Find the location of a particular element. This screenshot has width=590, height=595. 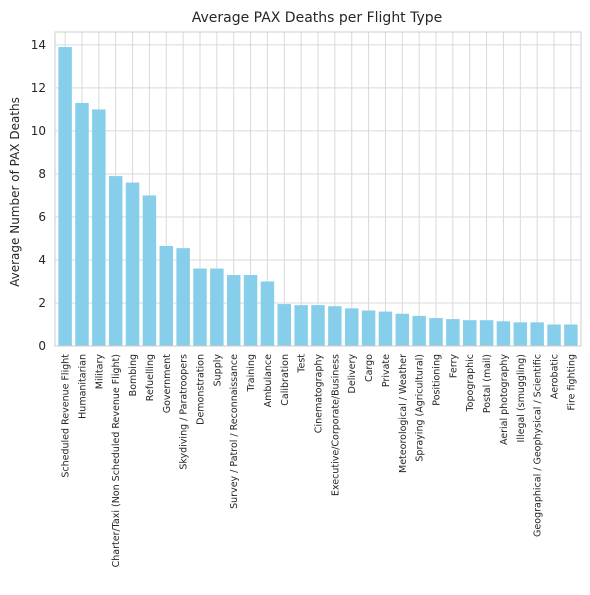

y-tick-label: 14 is located at coordinates (38, 45).